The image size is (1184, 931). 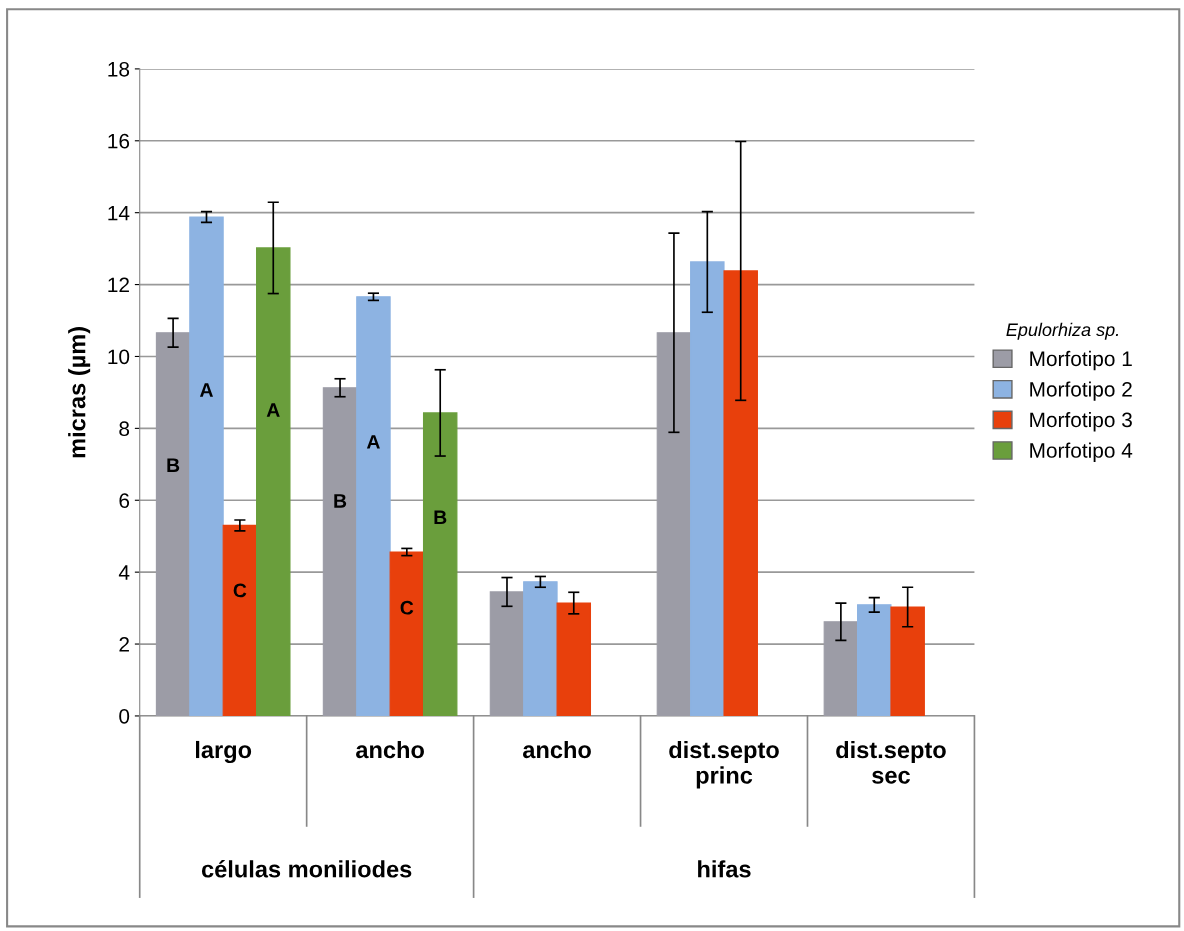 What do you see at coordinates (119, 69) in the screenshot?
I see `y-tick-label: 18` at bounding box center [119, 69].